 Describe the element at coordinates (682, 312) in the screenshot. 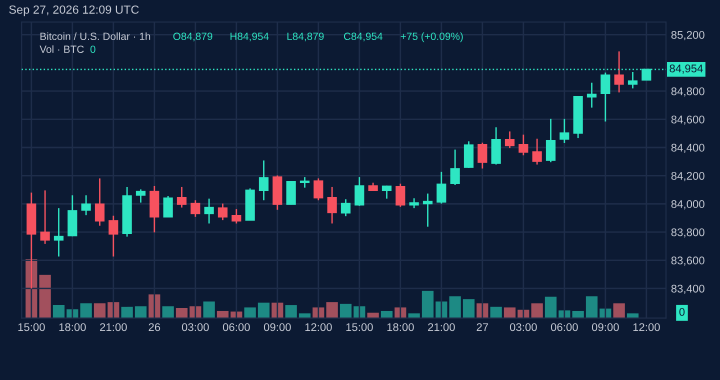

I see `text: 0` at that location.